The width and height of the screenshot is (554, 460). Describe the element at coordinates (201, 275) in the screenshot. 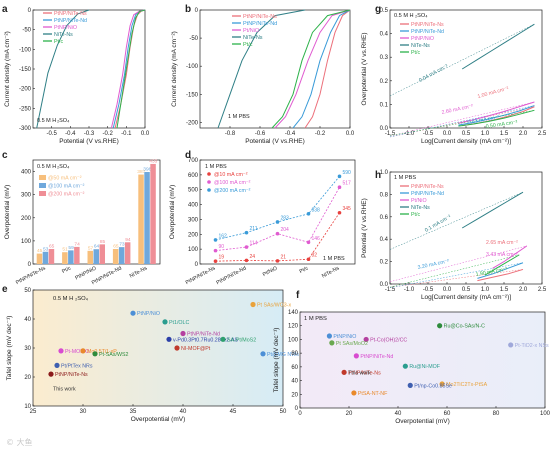

I see `panel-d-category-label: PtNP/NiTe-Ns` at that location.